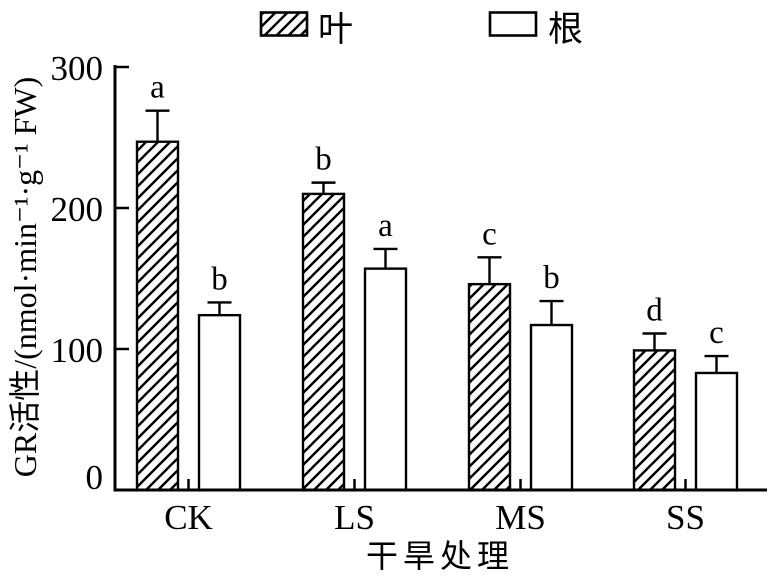 The height and width of the screenshot is (585, 770). What do you see at coordinates (654, 341) in the screenshot?
I see `error-bar-ss-leaf` at bounding box center [654, 341].